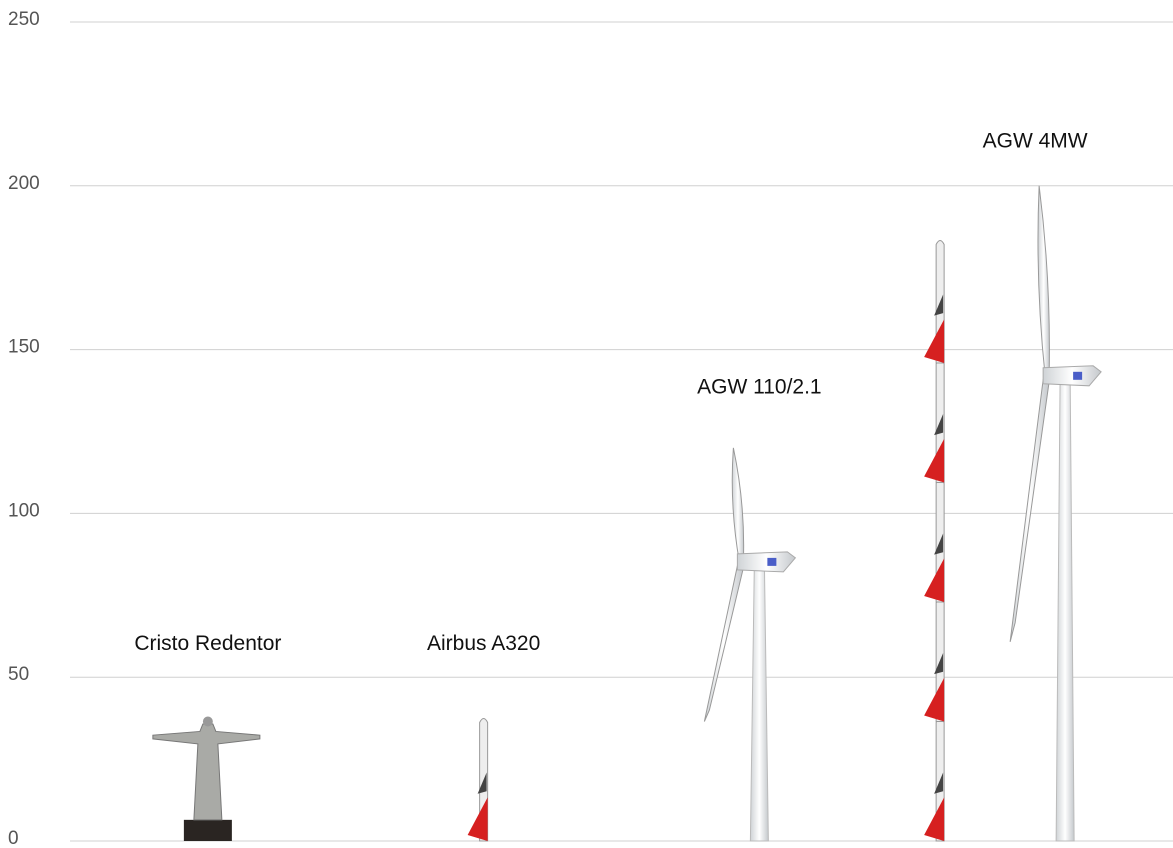  Describe the element at coordinates (206, 772) in the screenshot. I see `statue-body` at that location.